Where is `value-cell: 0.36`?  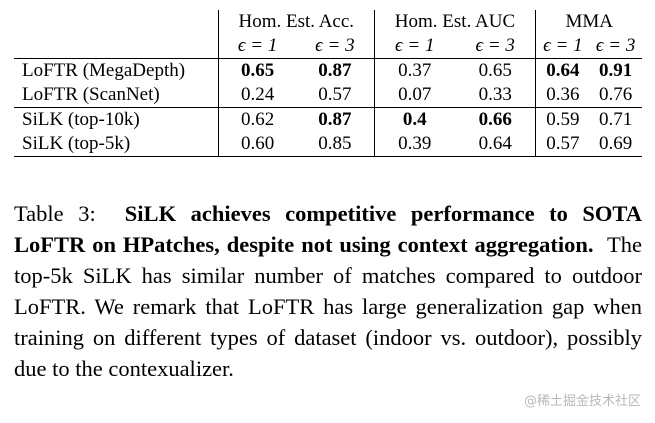
value-cell: 0.36 is located at coordinates (563, 94).